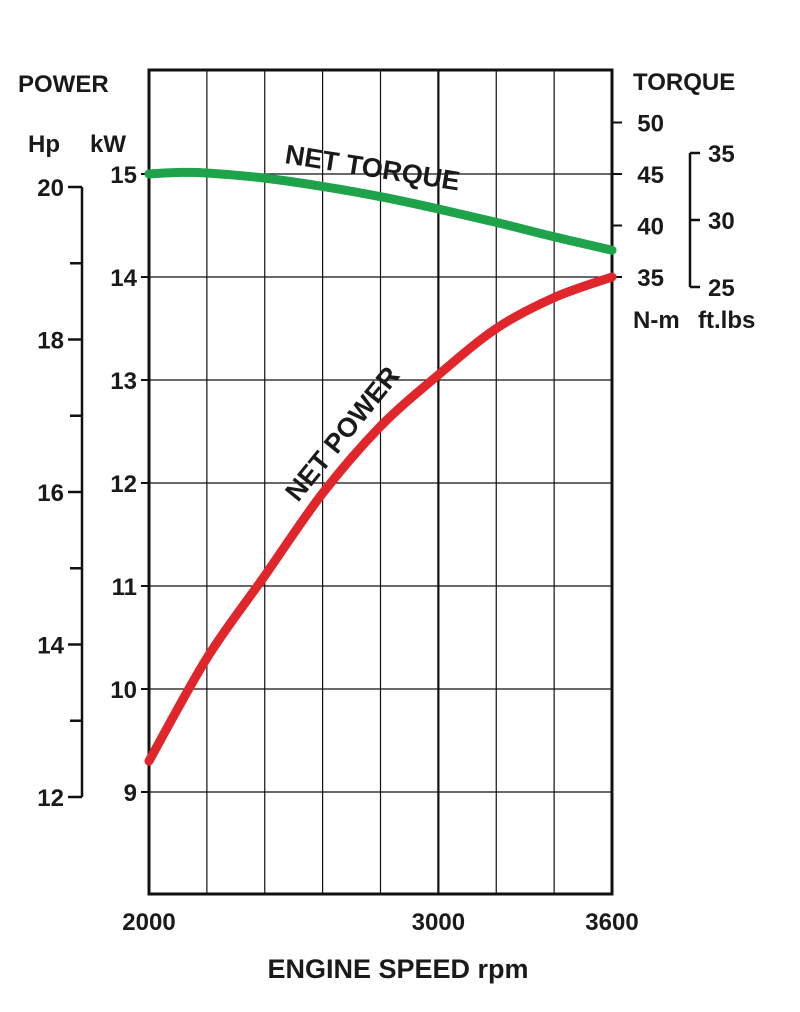 The image size is (800, 1012). I want to click on hp-tick-label: 16, so click(50, 493).